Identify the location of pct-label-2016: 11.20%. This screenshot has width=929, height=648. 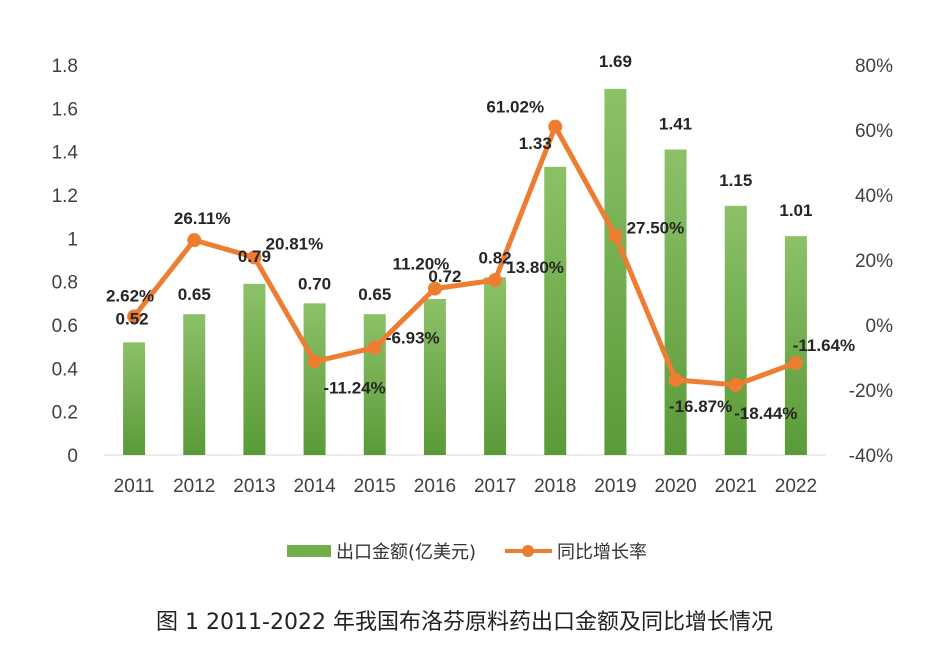
(421, 264).